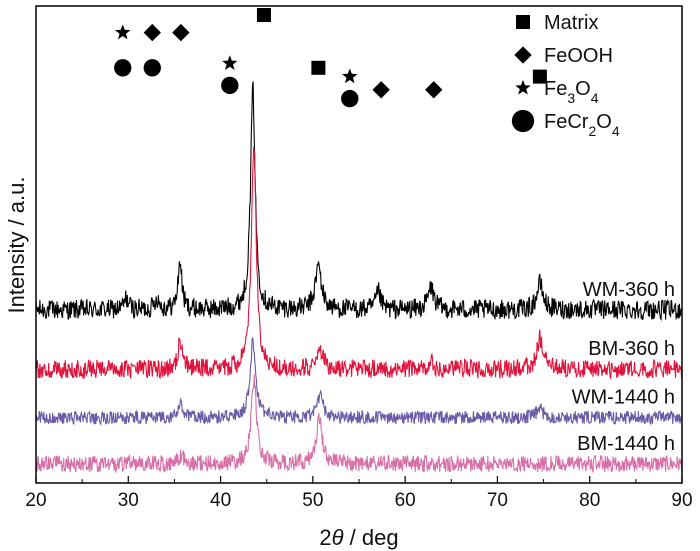  I want to click on x-tick-label-30: 30, so click(128, 500).